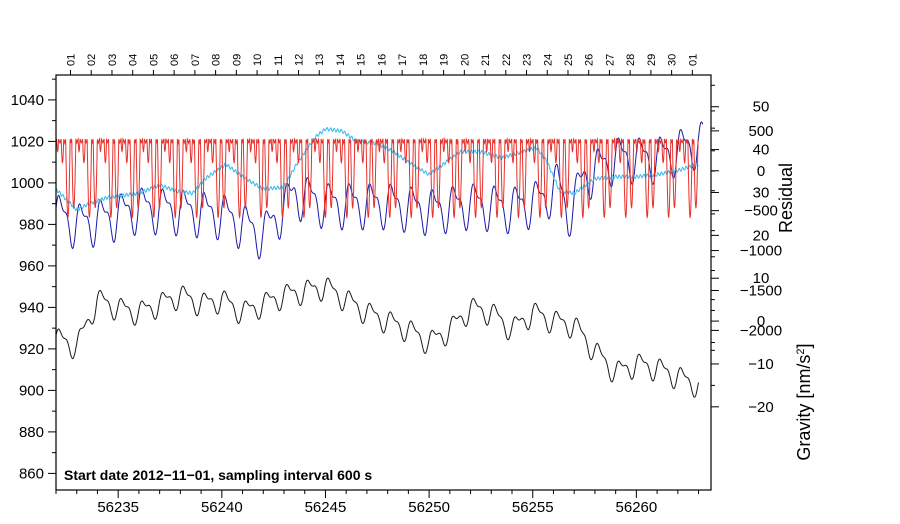 This screenshot has width=900, height=524. I want to click on left-tick-label: 860, so click(31, 473).